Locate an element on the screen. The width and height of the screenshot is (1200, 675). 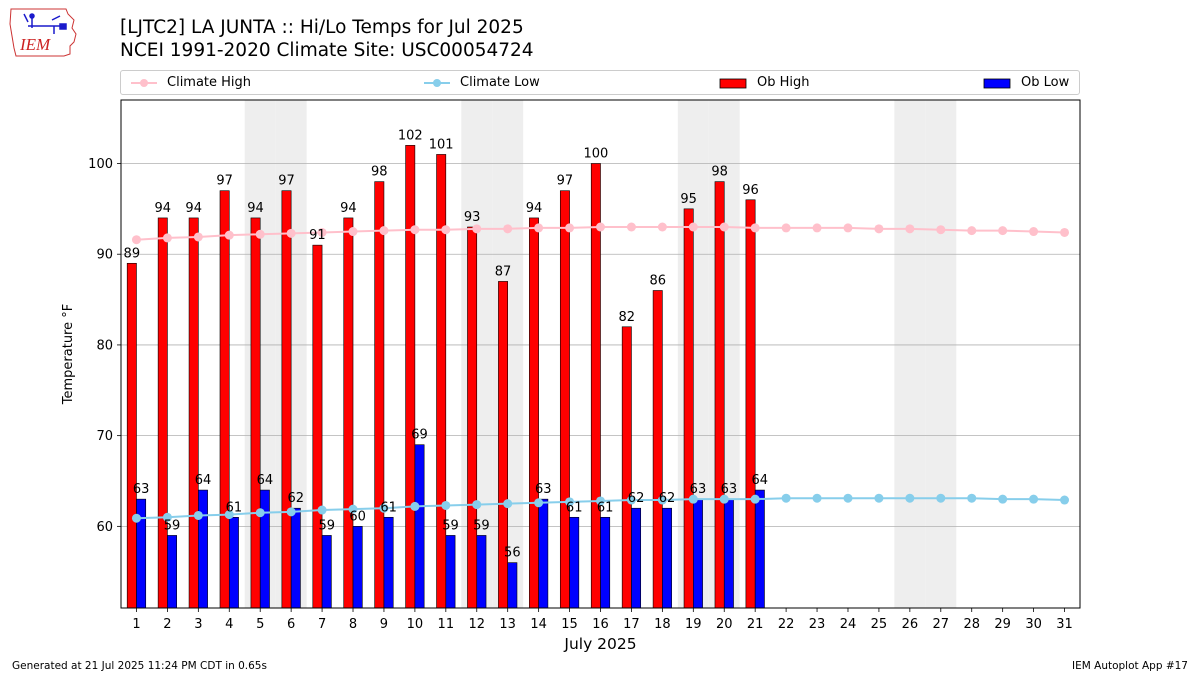
ob-high-value-label: 95 is located at coordinates (688, 199).